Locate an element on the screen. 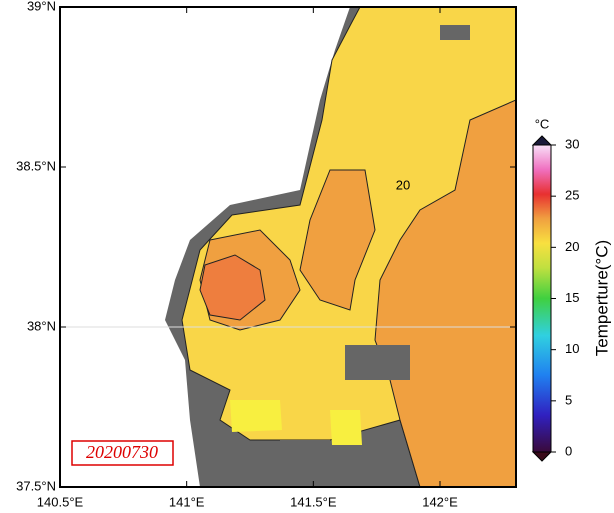  colorbar-tick-label: 15 is located at coordinates (572, 297).